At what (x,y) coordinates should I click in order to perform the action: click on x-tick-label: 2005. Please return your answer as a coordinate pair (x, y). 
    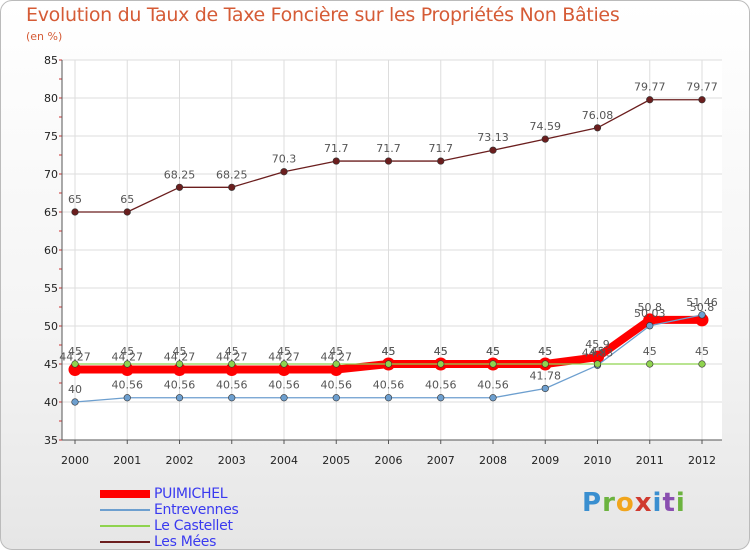
    Looking at the image, I should click on (336, 460).